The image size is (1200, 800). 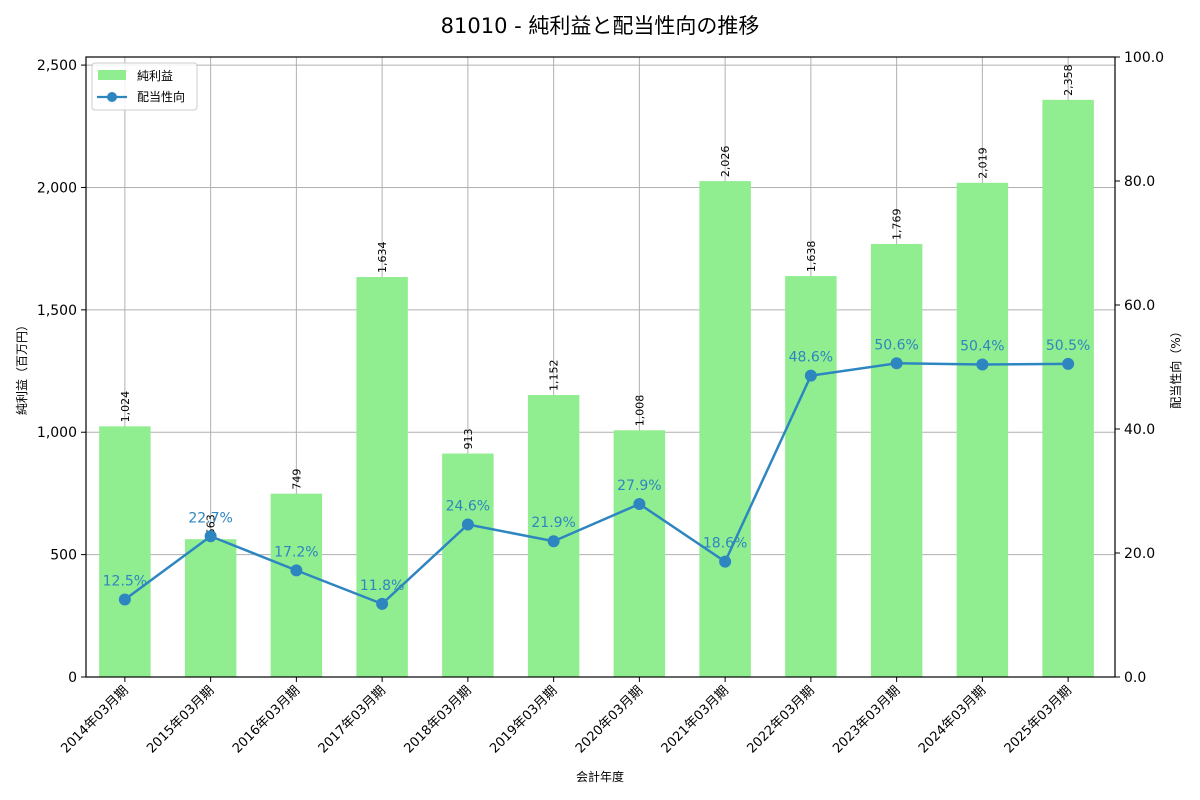 What do you see at coordinates (468, 439) in the screenshot?
I see `bar-value-label: 913` at bounding box center [468, 439].